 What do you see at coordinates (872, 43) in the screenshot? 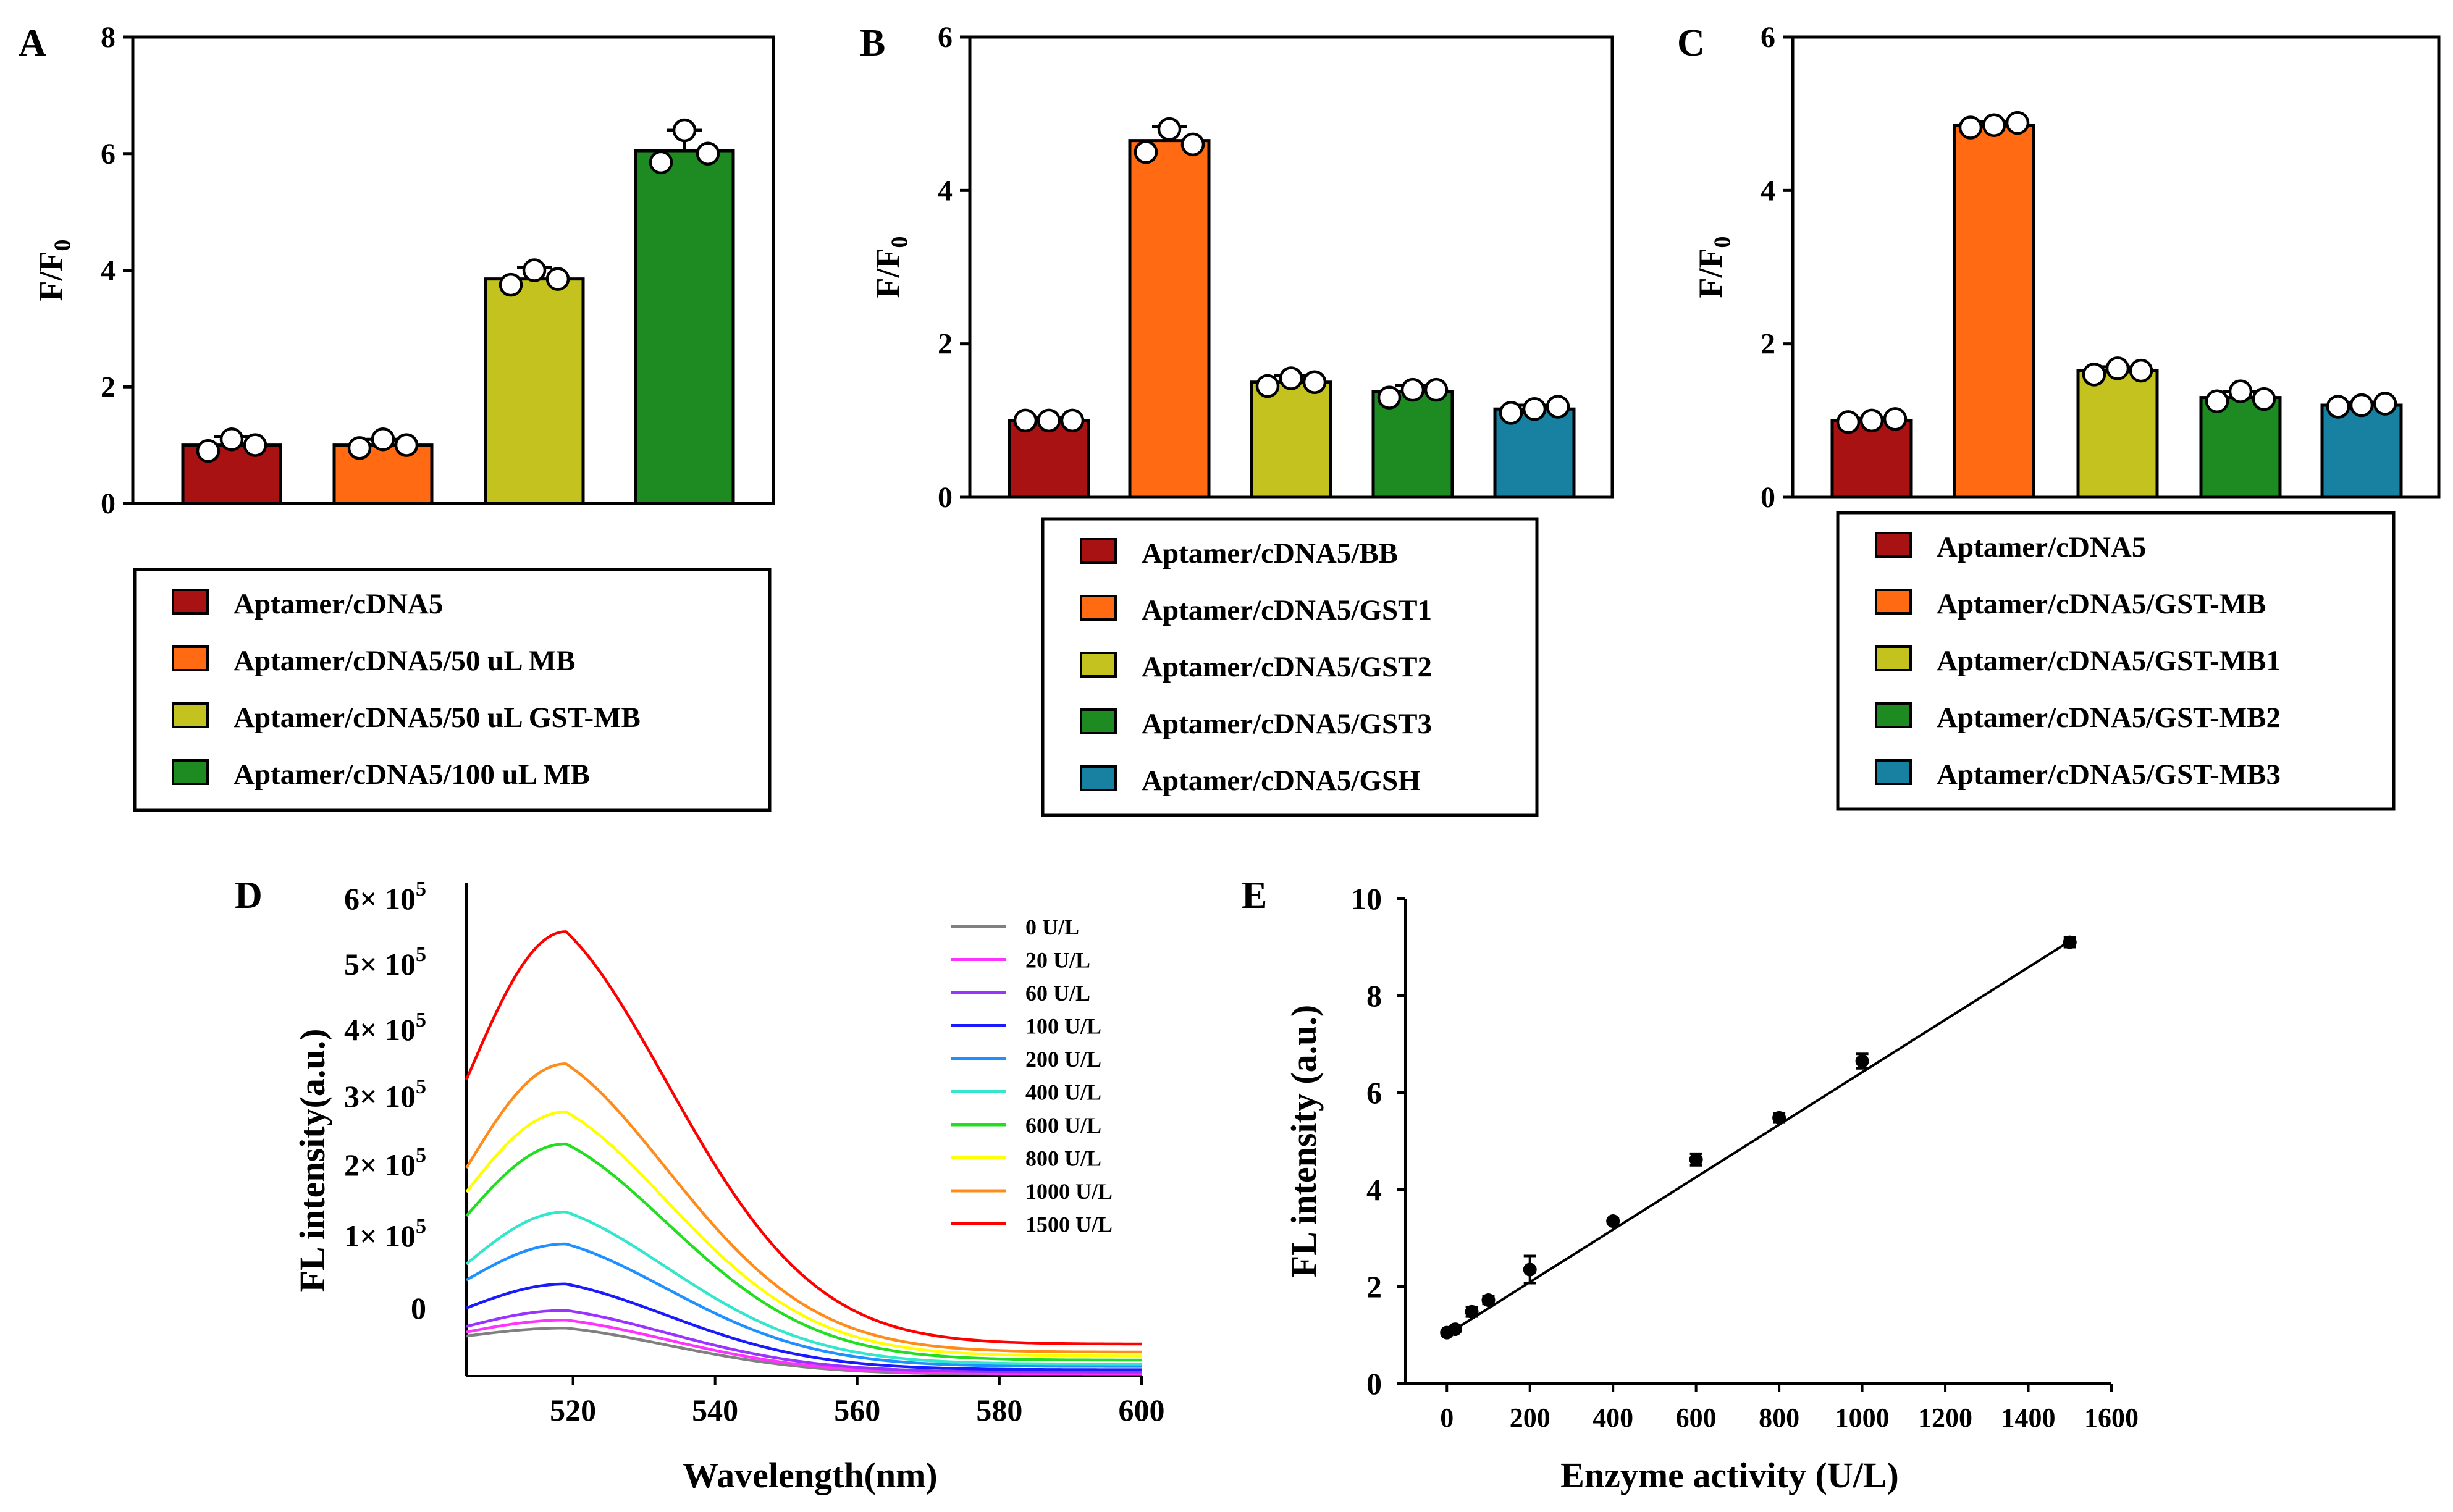
I see `panel-label-b: B` at bounding box center [872, 43].